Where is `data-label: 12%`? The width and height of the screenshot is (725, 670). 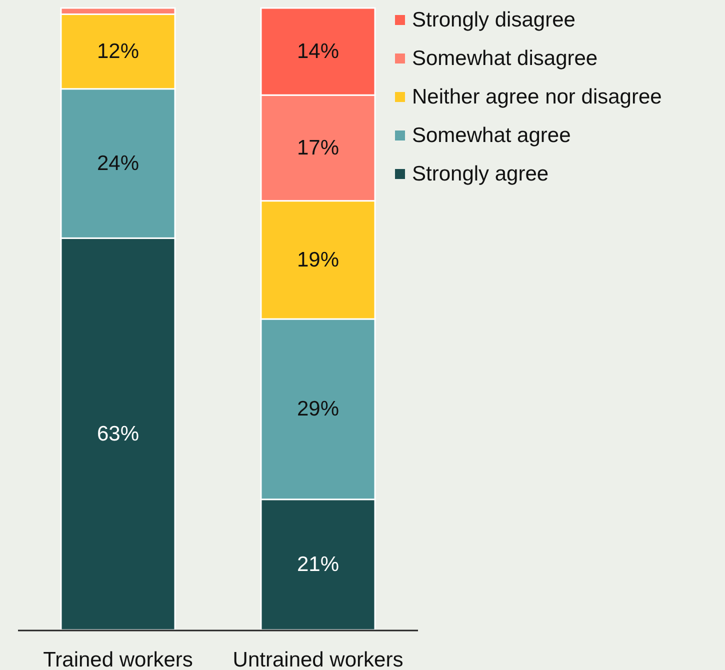 data-label: 12% is located at coordinates (118, 52).